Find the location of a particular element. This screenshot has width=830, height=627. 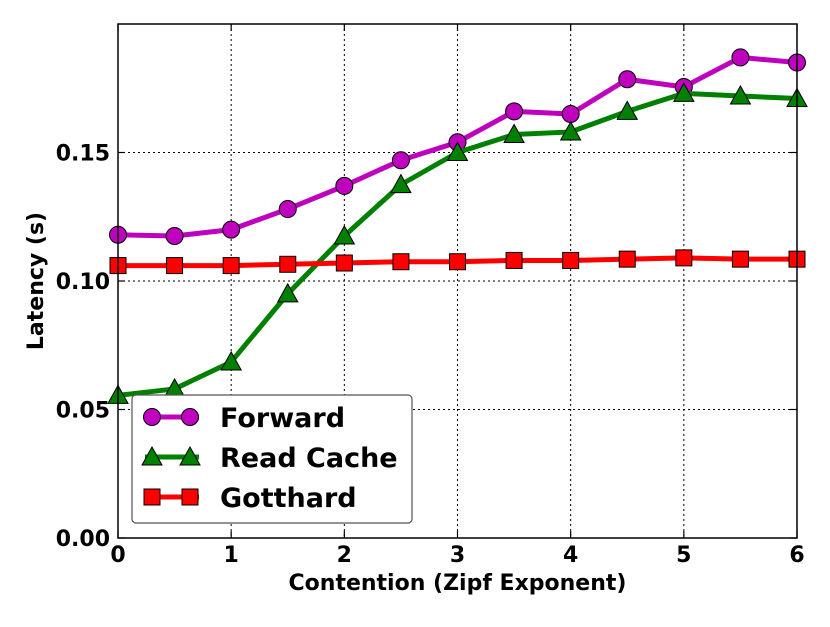

series-gotthard is located at coordinates (457, 262).